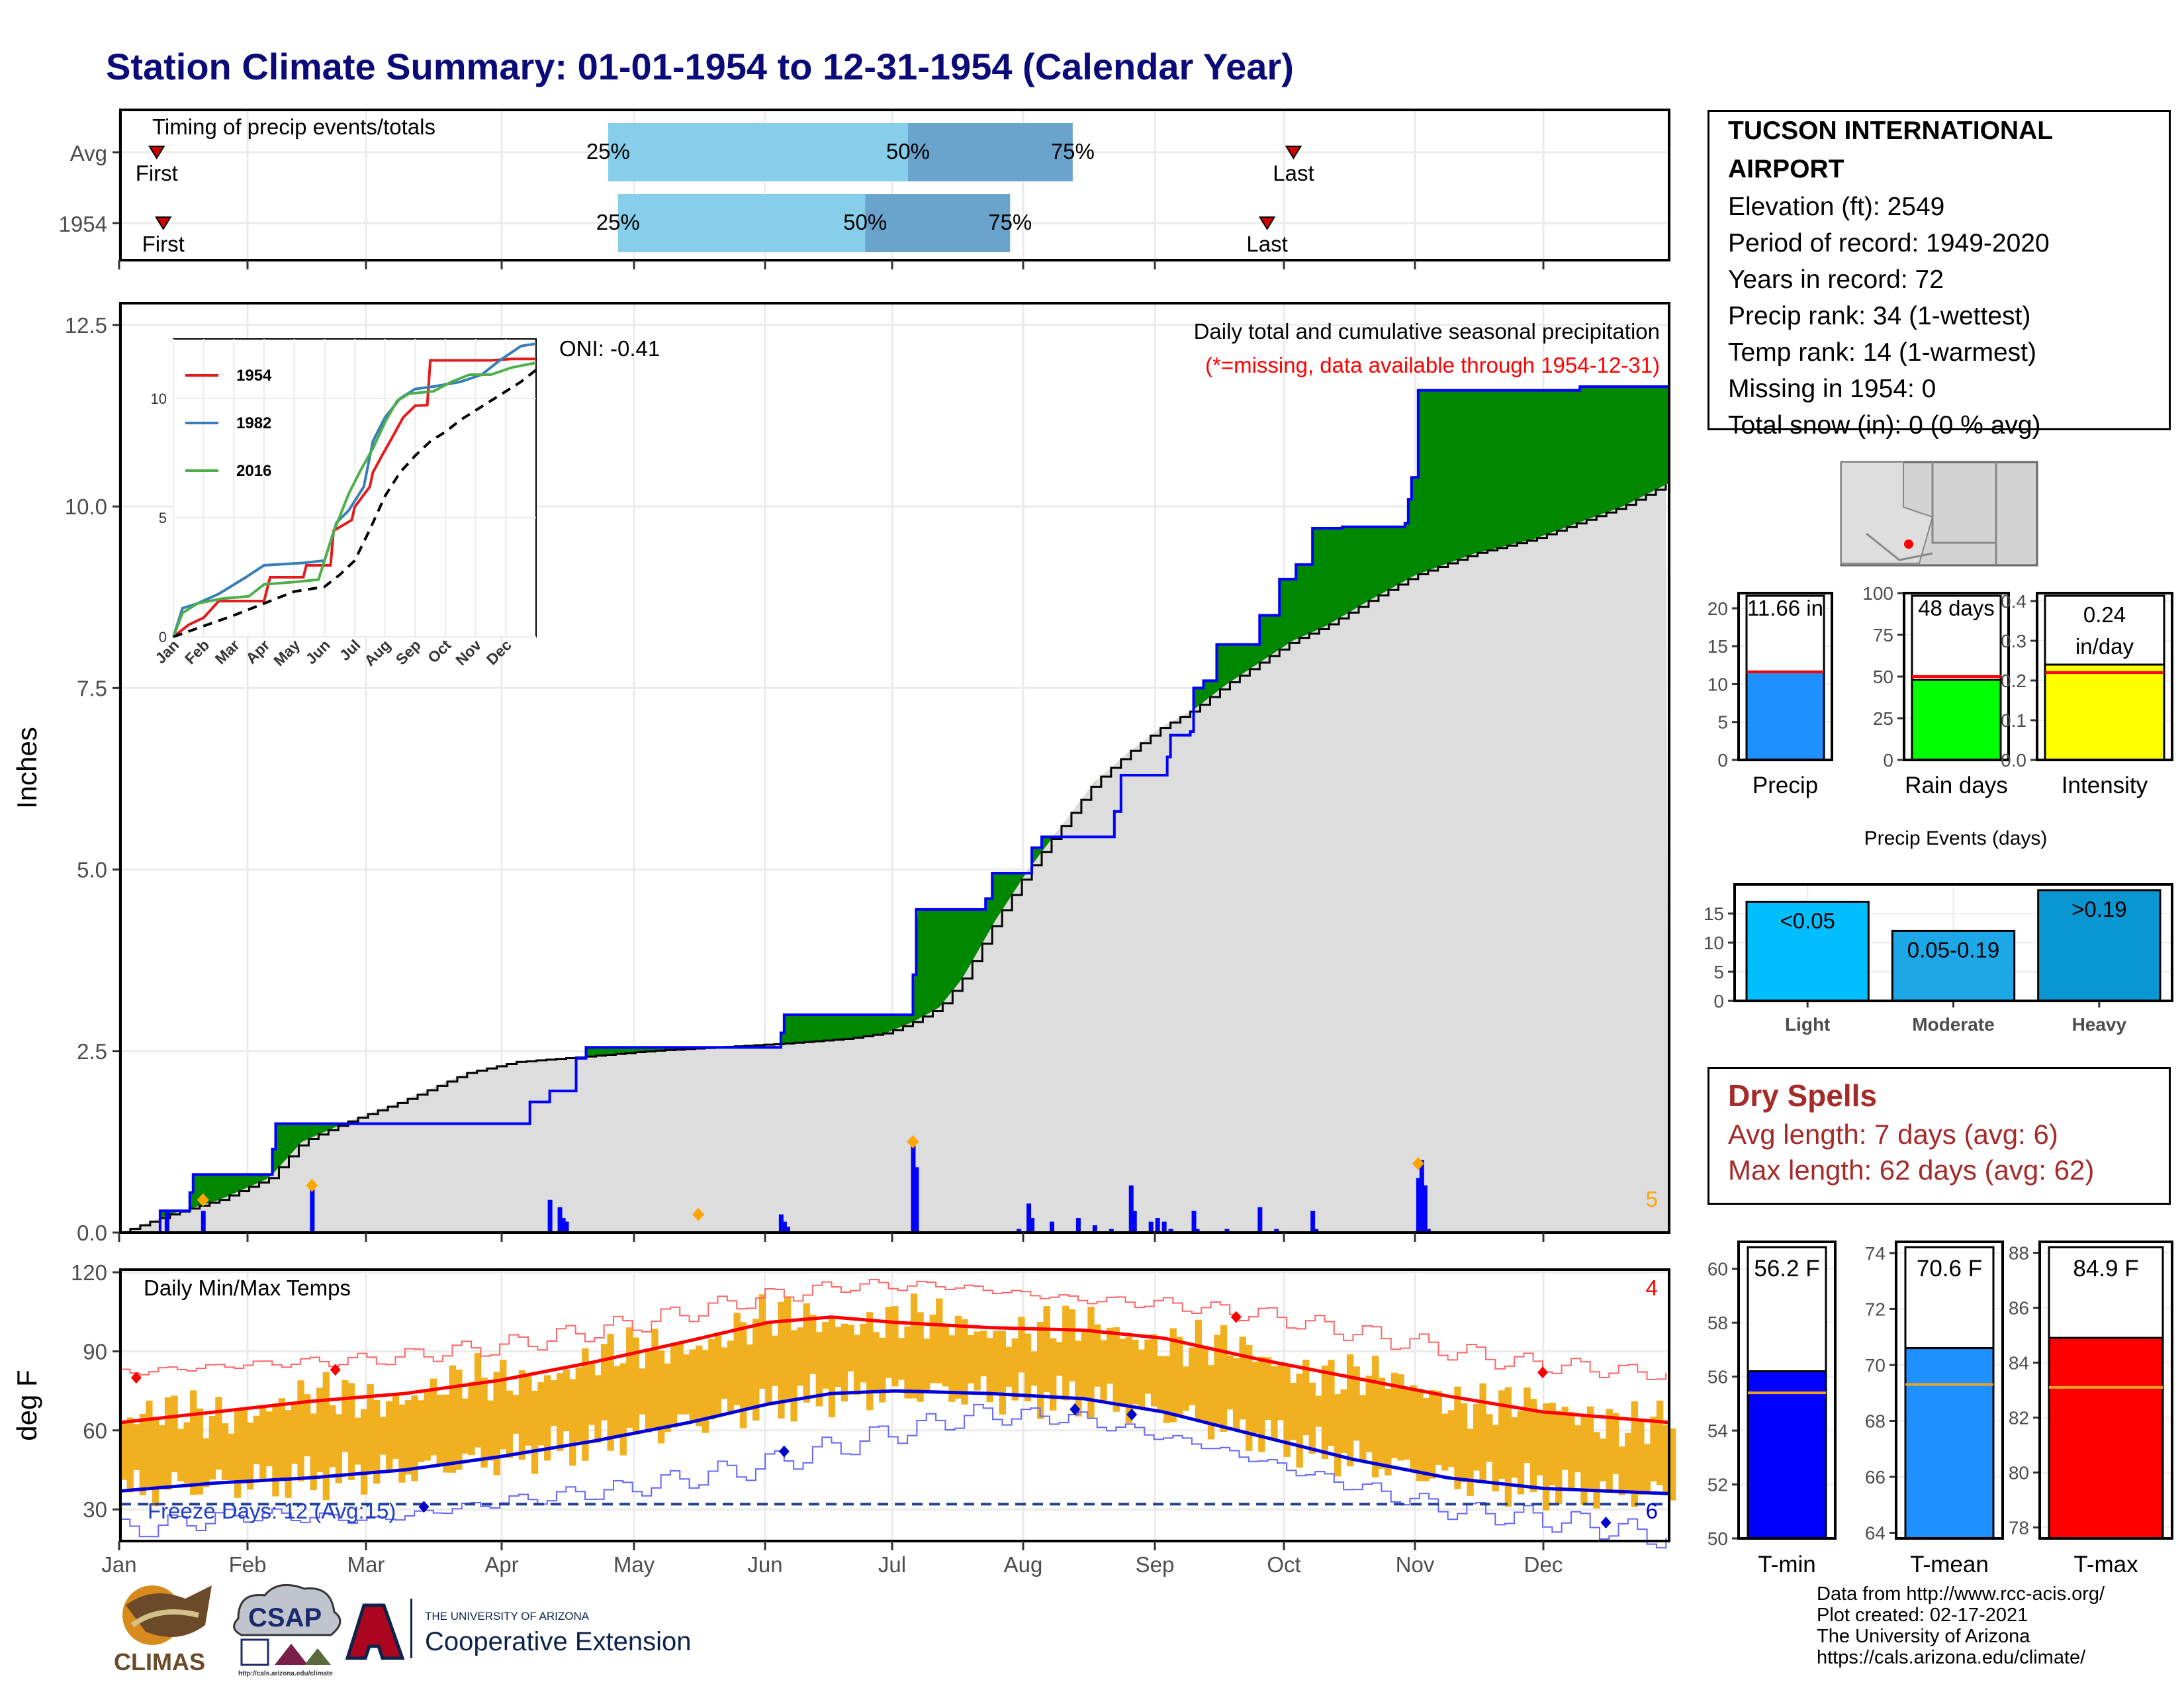 Image resolution: width=2184 pixels, height=1688 pixels. I want to click on precip-y-tick-label: 10.0, so click(86, 506).